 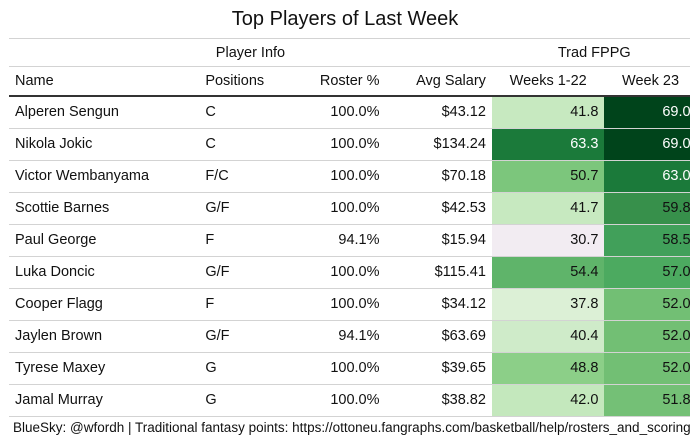 What do you see at coordinates (438, 112) in the screenshot?
I see `player-salary: $43.12` at bounding box center [438, 112].